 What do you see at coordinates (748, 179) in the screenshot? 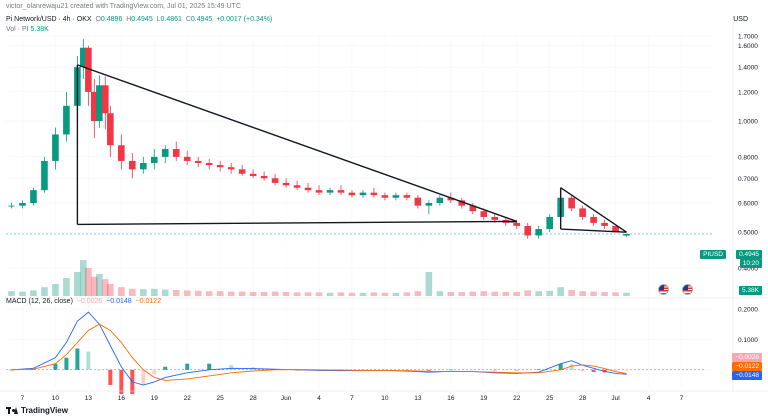
I see `price-tick-label: 0.7000` at bounding box center [748, 179].